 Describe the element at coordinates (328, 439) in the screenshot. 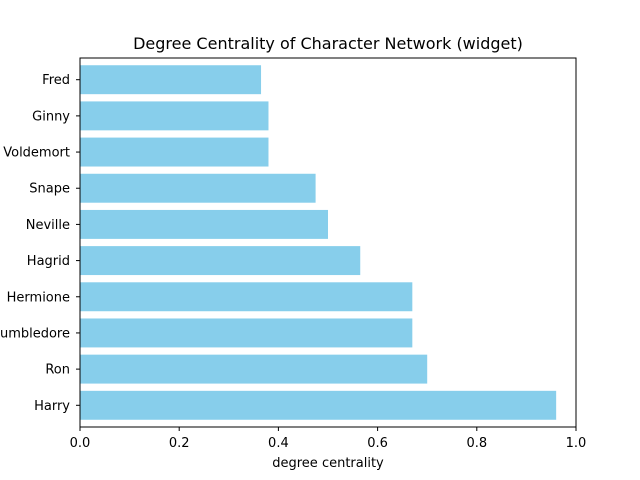

I see `x-axis-ticks: 0.0 0.2 0.4 0.6 0.8 1.0` at that location.